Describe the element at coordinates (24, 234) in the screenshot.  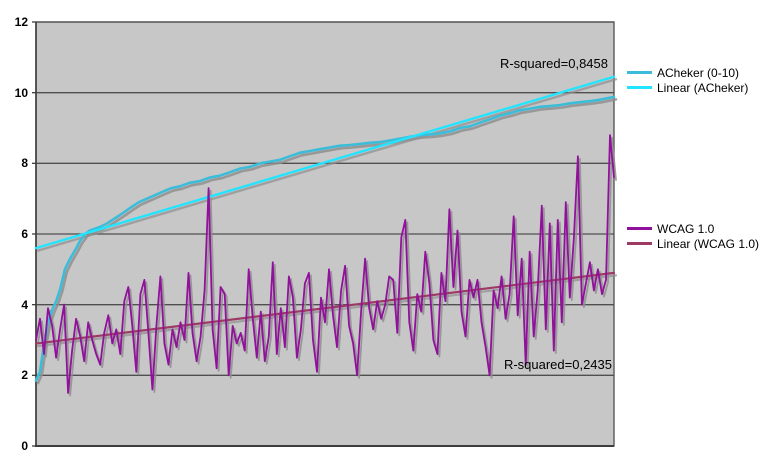
I see `y-axis-tick-label: 6` at that location.